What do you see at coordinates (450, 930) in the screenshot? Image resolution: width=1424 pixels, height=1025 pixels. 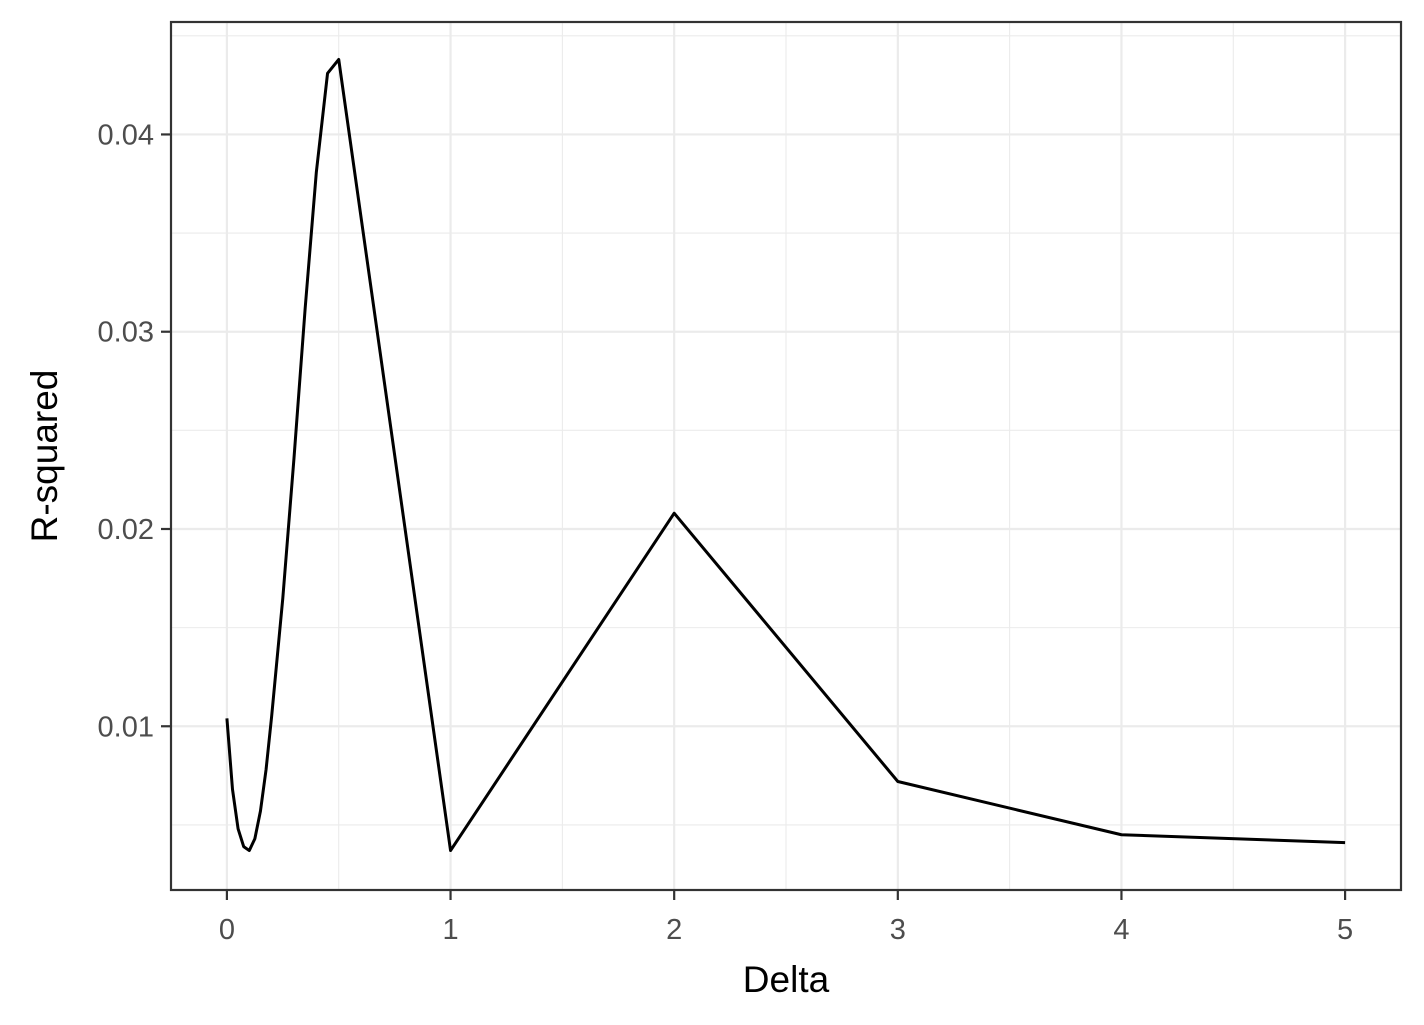 I see `x-tick-label-1: 1` at bounding box center [450, 930].